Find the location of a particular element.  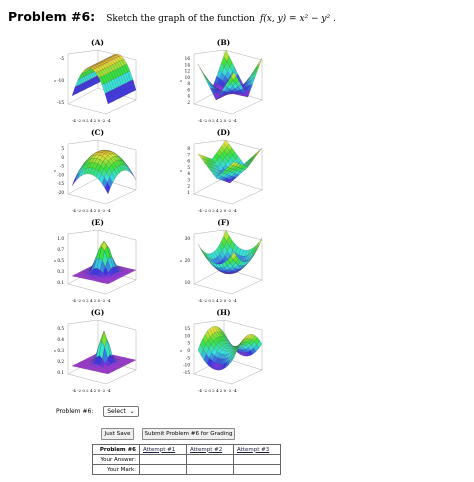

answer-select: Select ⌄ is located at coordinates (121, 411).